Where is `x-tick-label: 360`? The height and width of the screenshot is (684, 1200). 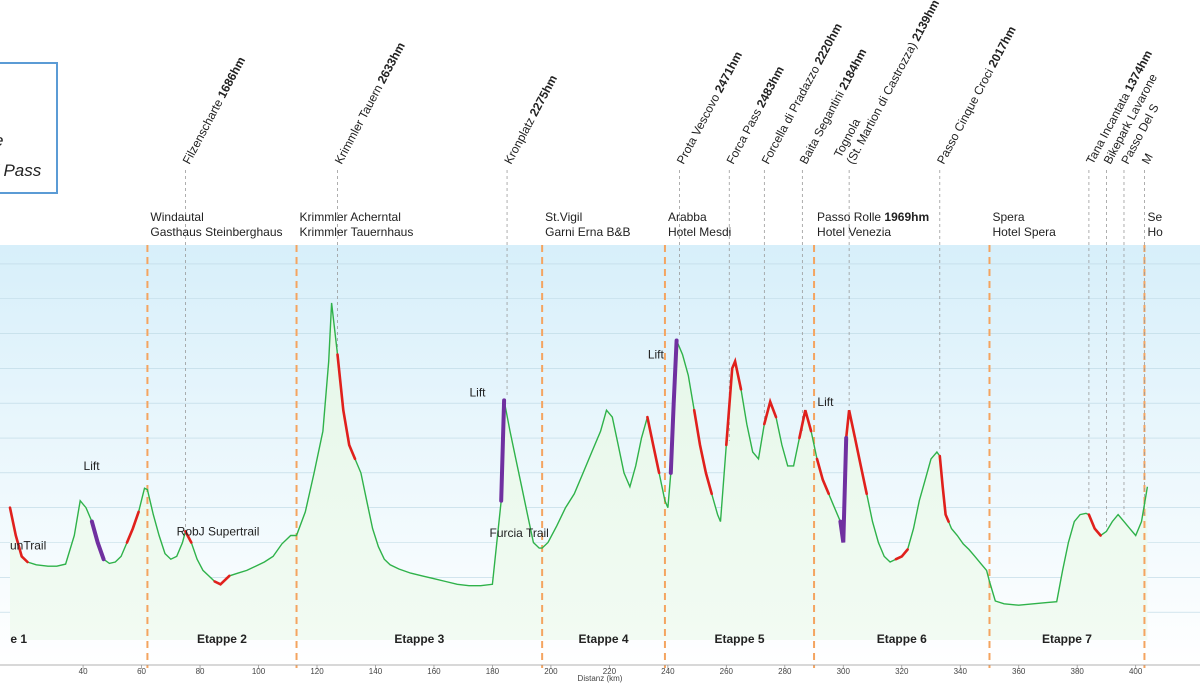
x-tick-label: 360 is located at coordinates (1019, 671).